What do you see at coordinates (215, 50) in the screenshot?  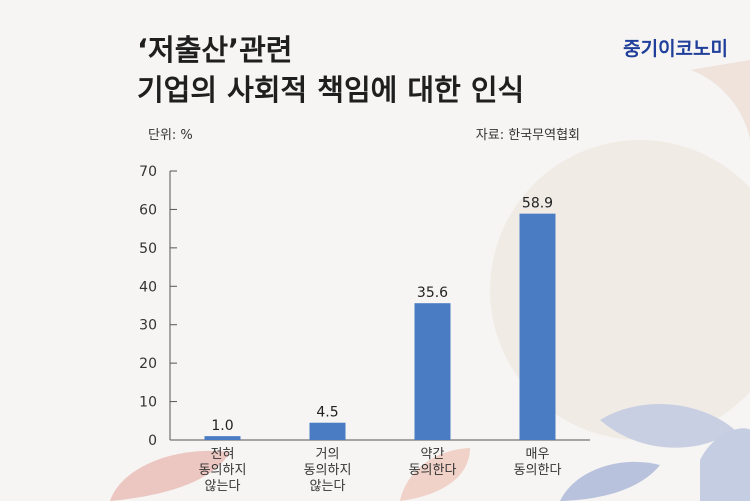 I see `title-line-1: ‘저출산’관련` at bounding box center [215, 50].